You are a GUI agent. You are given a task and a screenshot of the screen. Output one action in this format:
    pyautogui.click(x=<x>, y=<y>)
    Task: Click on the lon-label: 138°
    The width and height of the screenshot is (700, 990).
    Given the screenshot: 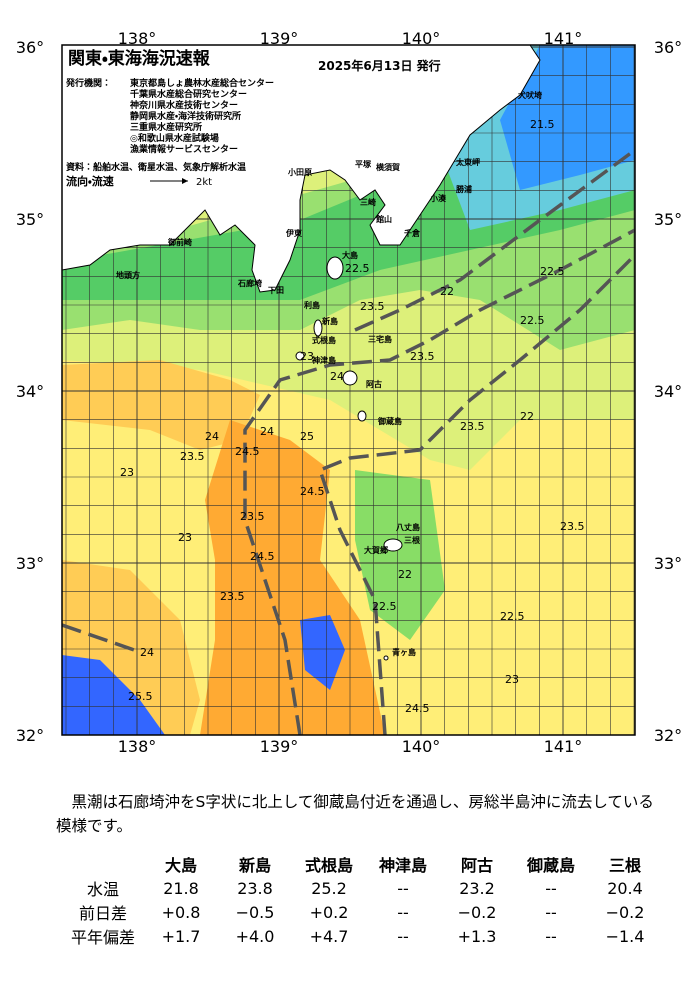 What is the action you would take?
    pyautogui.click(x=137, y=746)
    